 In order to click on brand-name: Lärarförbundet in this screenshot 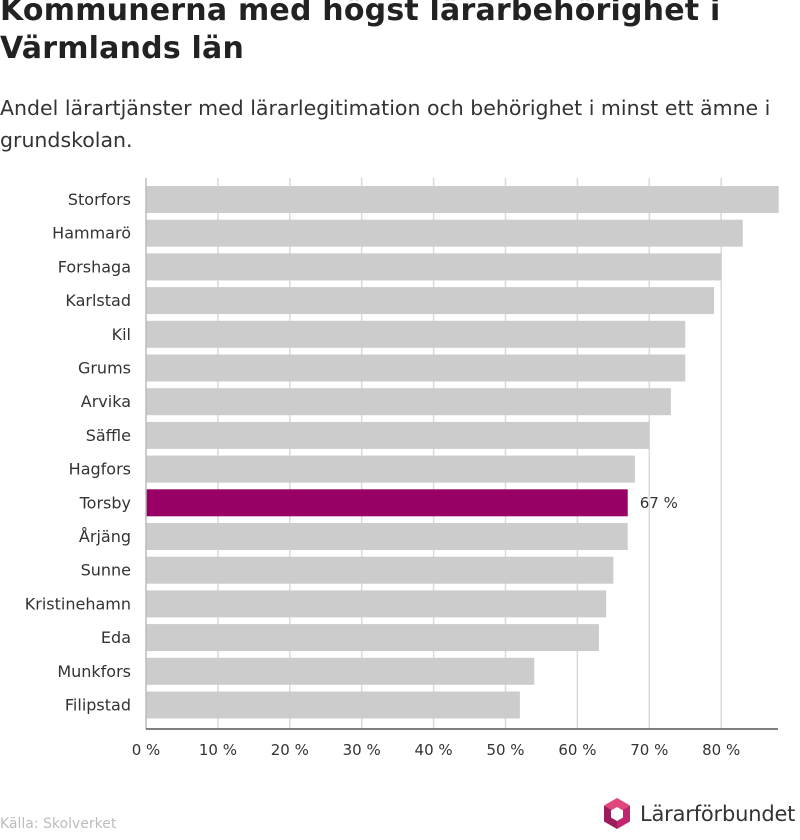, I will do `click(718, 814)`.